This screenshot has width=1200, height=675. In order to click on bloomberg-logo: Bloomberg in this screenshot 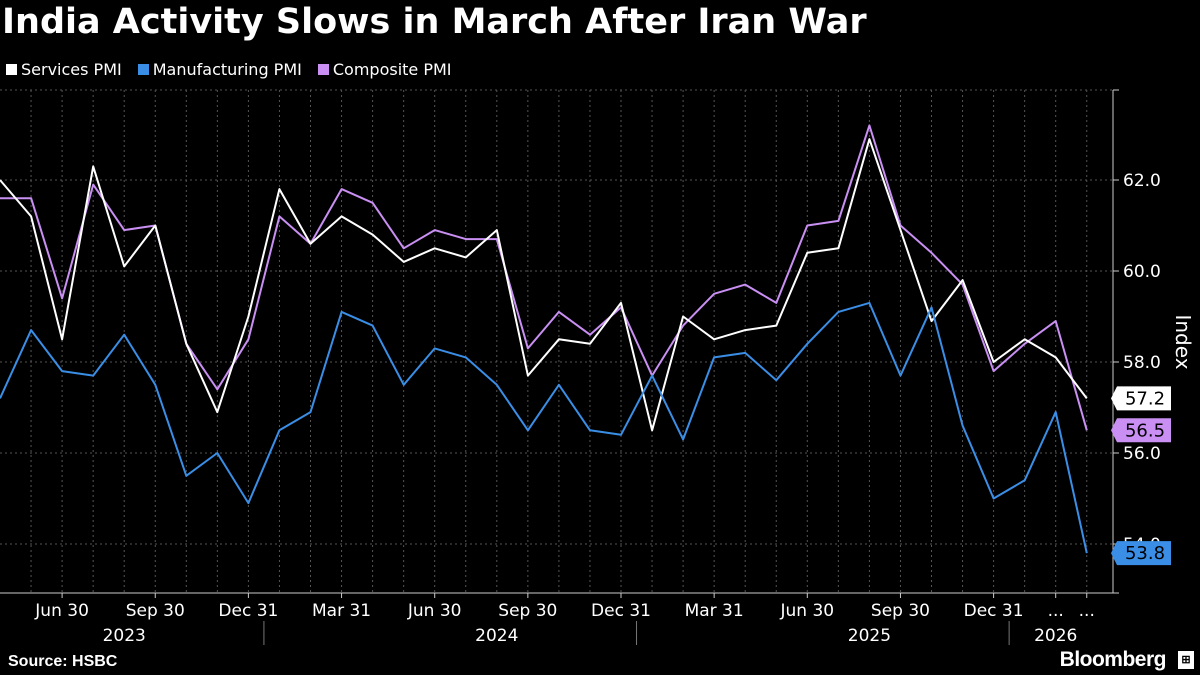, I will do `click(1113, 659)`.